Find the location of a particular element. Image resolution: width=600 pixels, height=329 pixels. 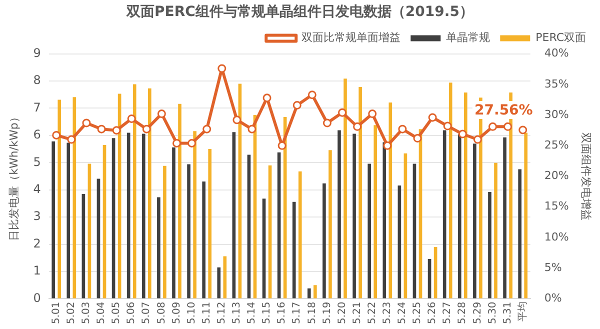

x-tick-label: 5.19 is located at coordinates (327, 313).